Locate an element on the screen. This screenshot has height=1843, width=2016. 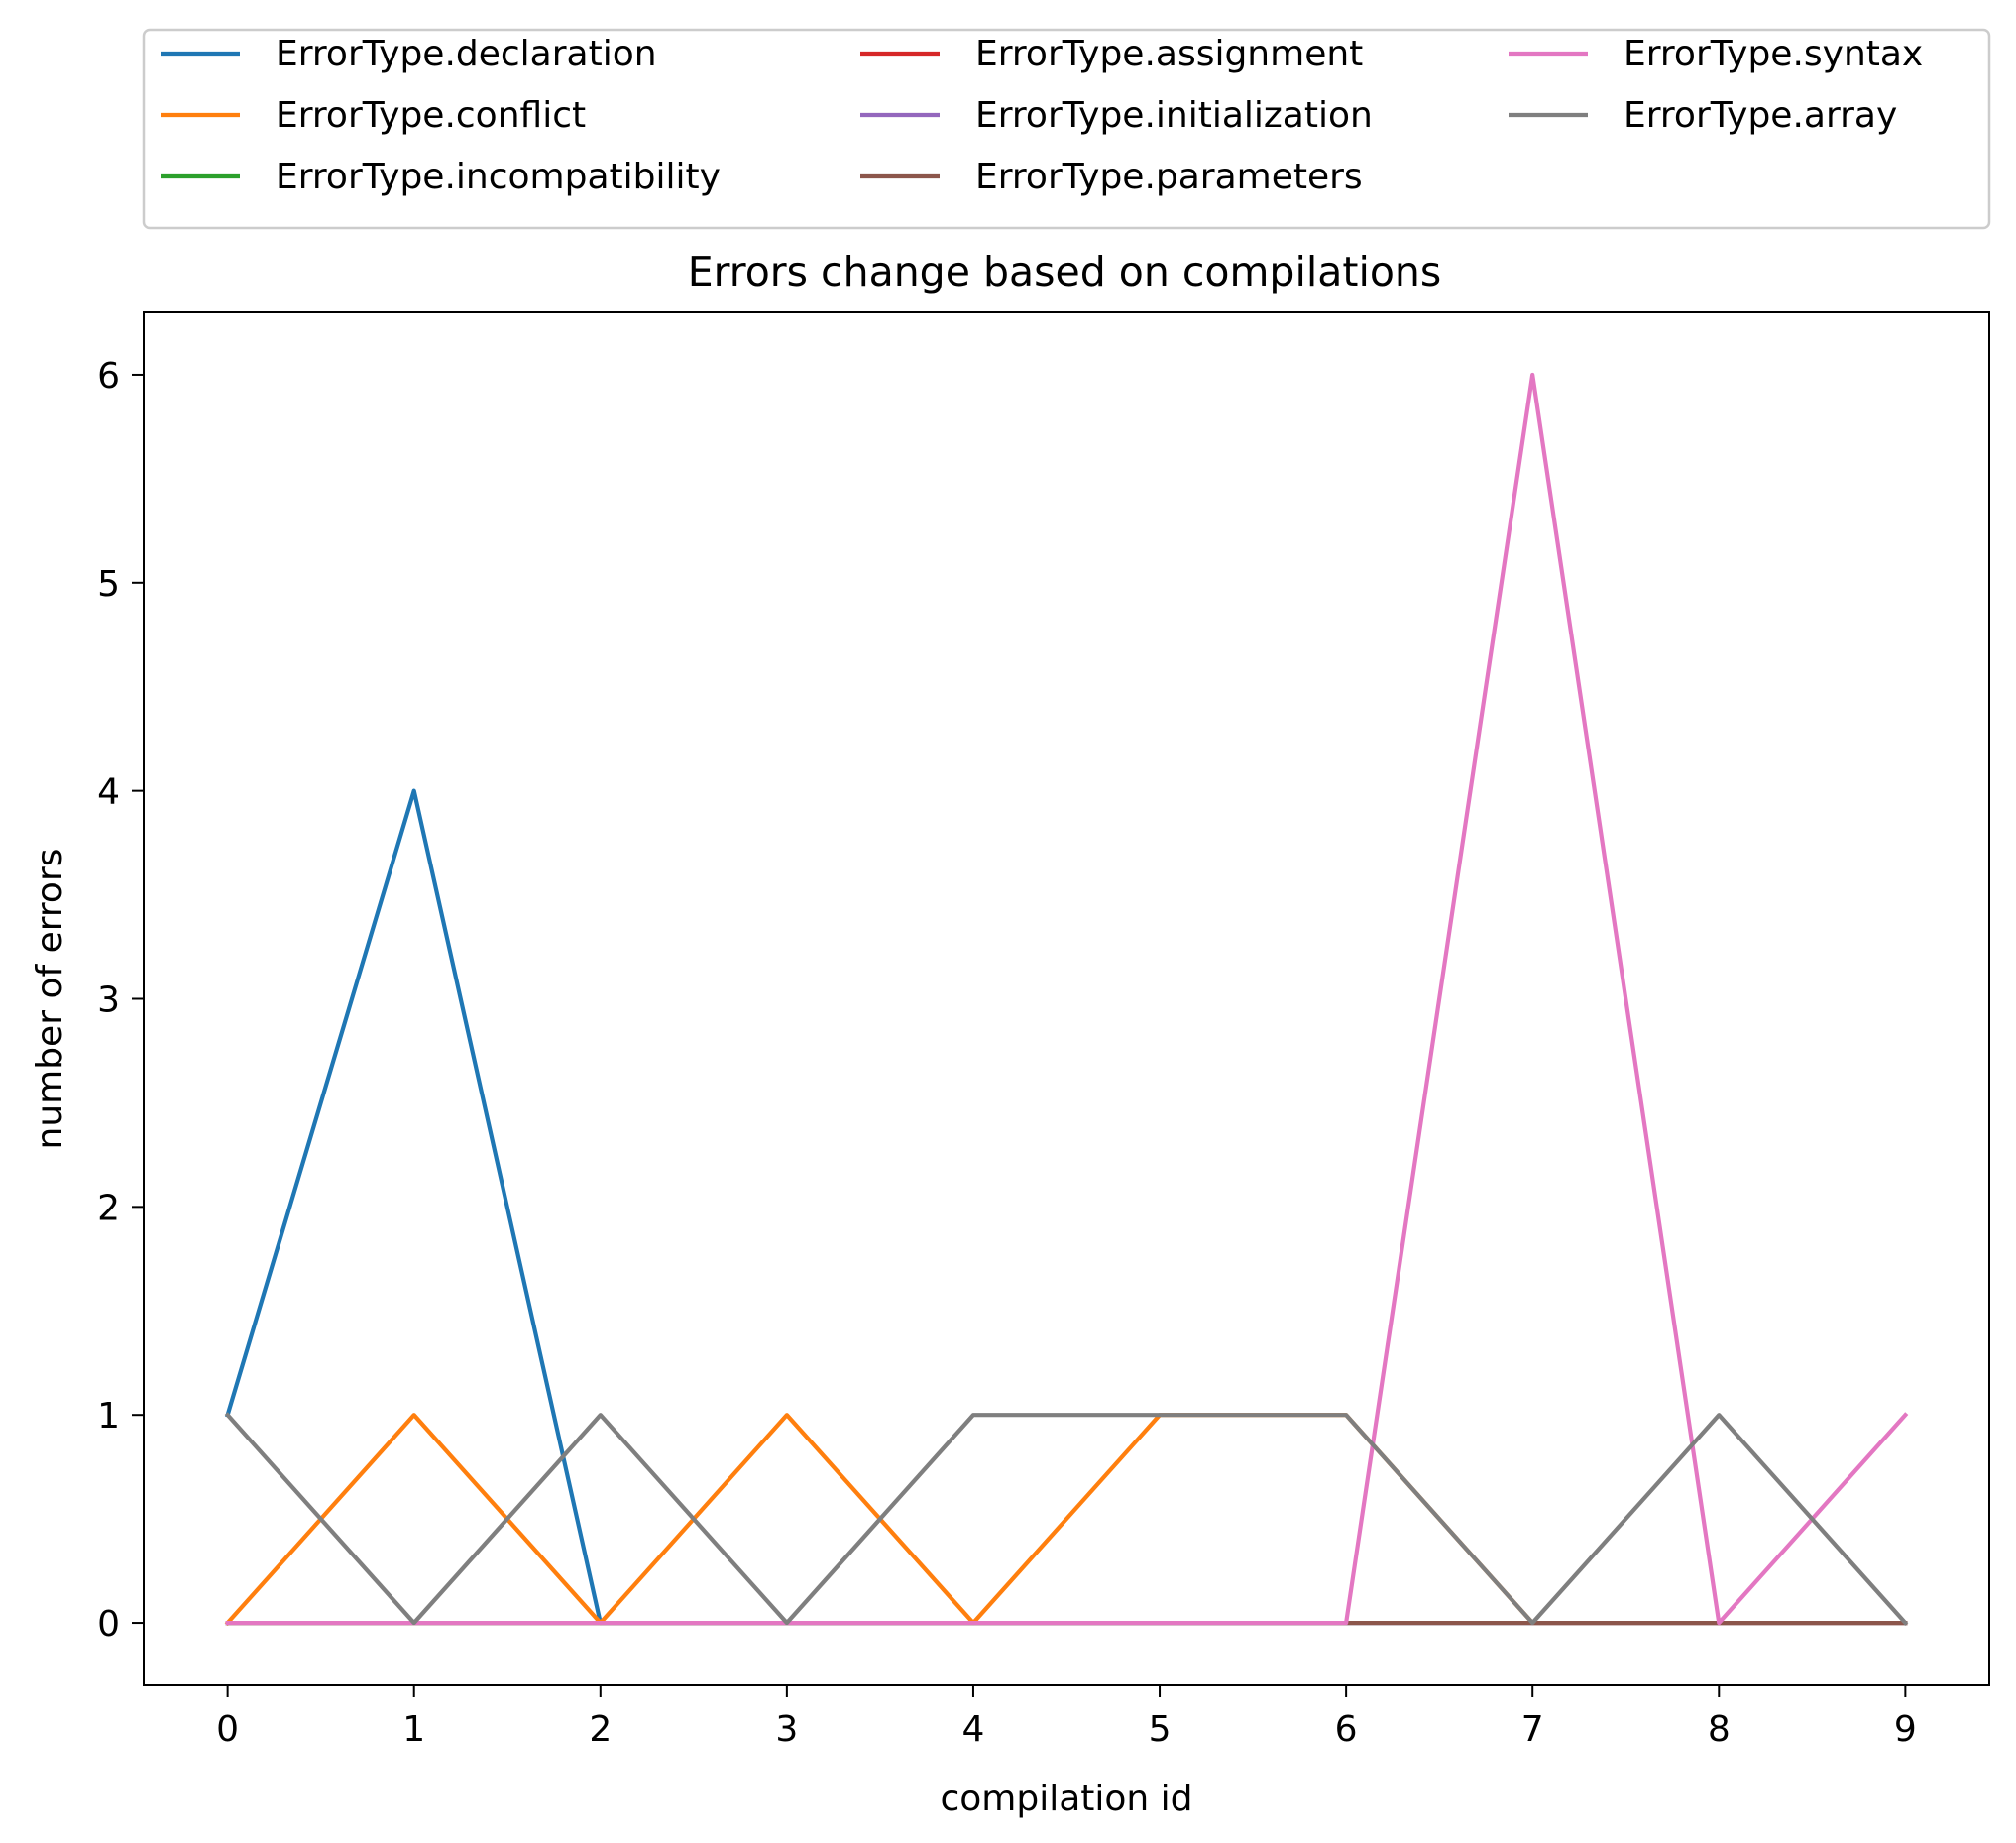
x-tick-label: 5 is located at coordinates (1160, 1730).